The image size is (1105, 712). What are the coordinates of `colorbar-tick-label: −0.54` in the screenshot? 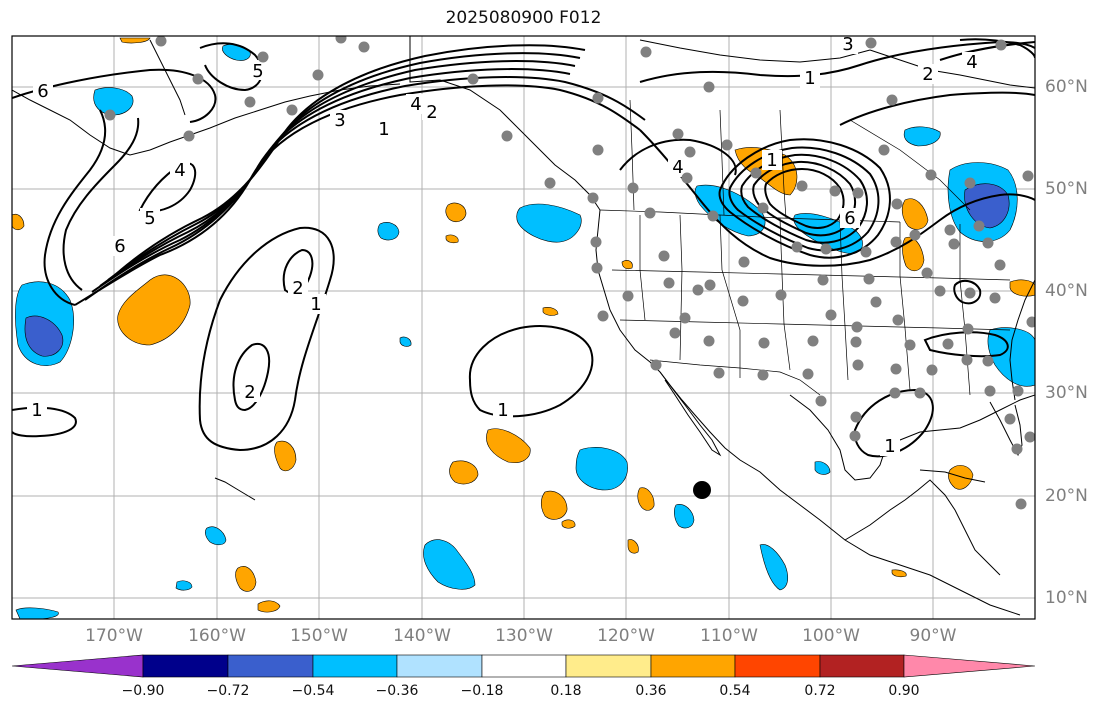 It's located at (313, 691).